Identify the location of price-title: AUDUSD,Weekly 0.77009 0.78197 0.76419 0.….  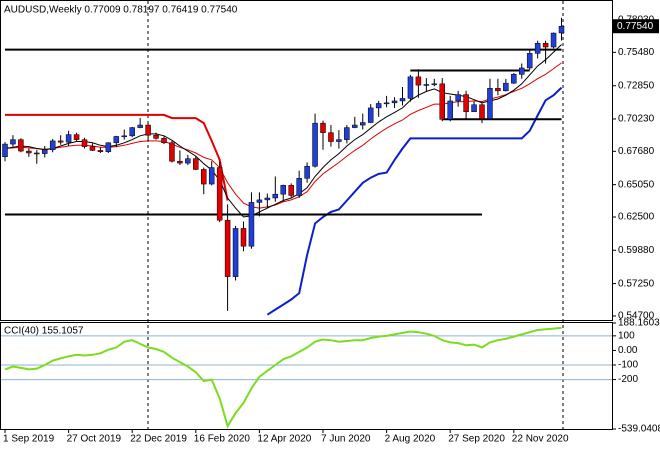
(121, 10).